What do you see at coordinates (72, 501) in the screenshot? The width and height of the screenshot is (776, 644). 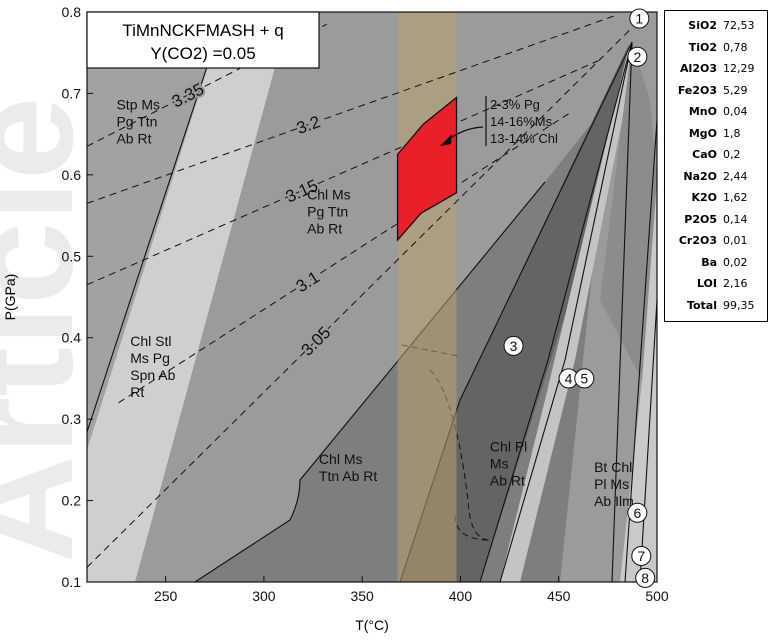 I see `y-tick-label-1: 0.2` at bounding box center [72, 501].